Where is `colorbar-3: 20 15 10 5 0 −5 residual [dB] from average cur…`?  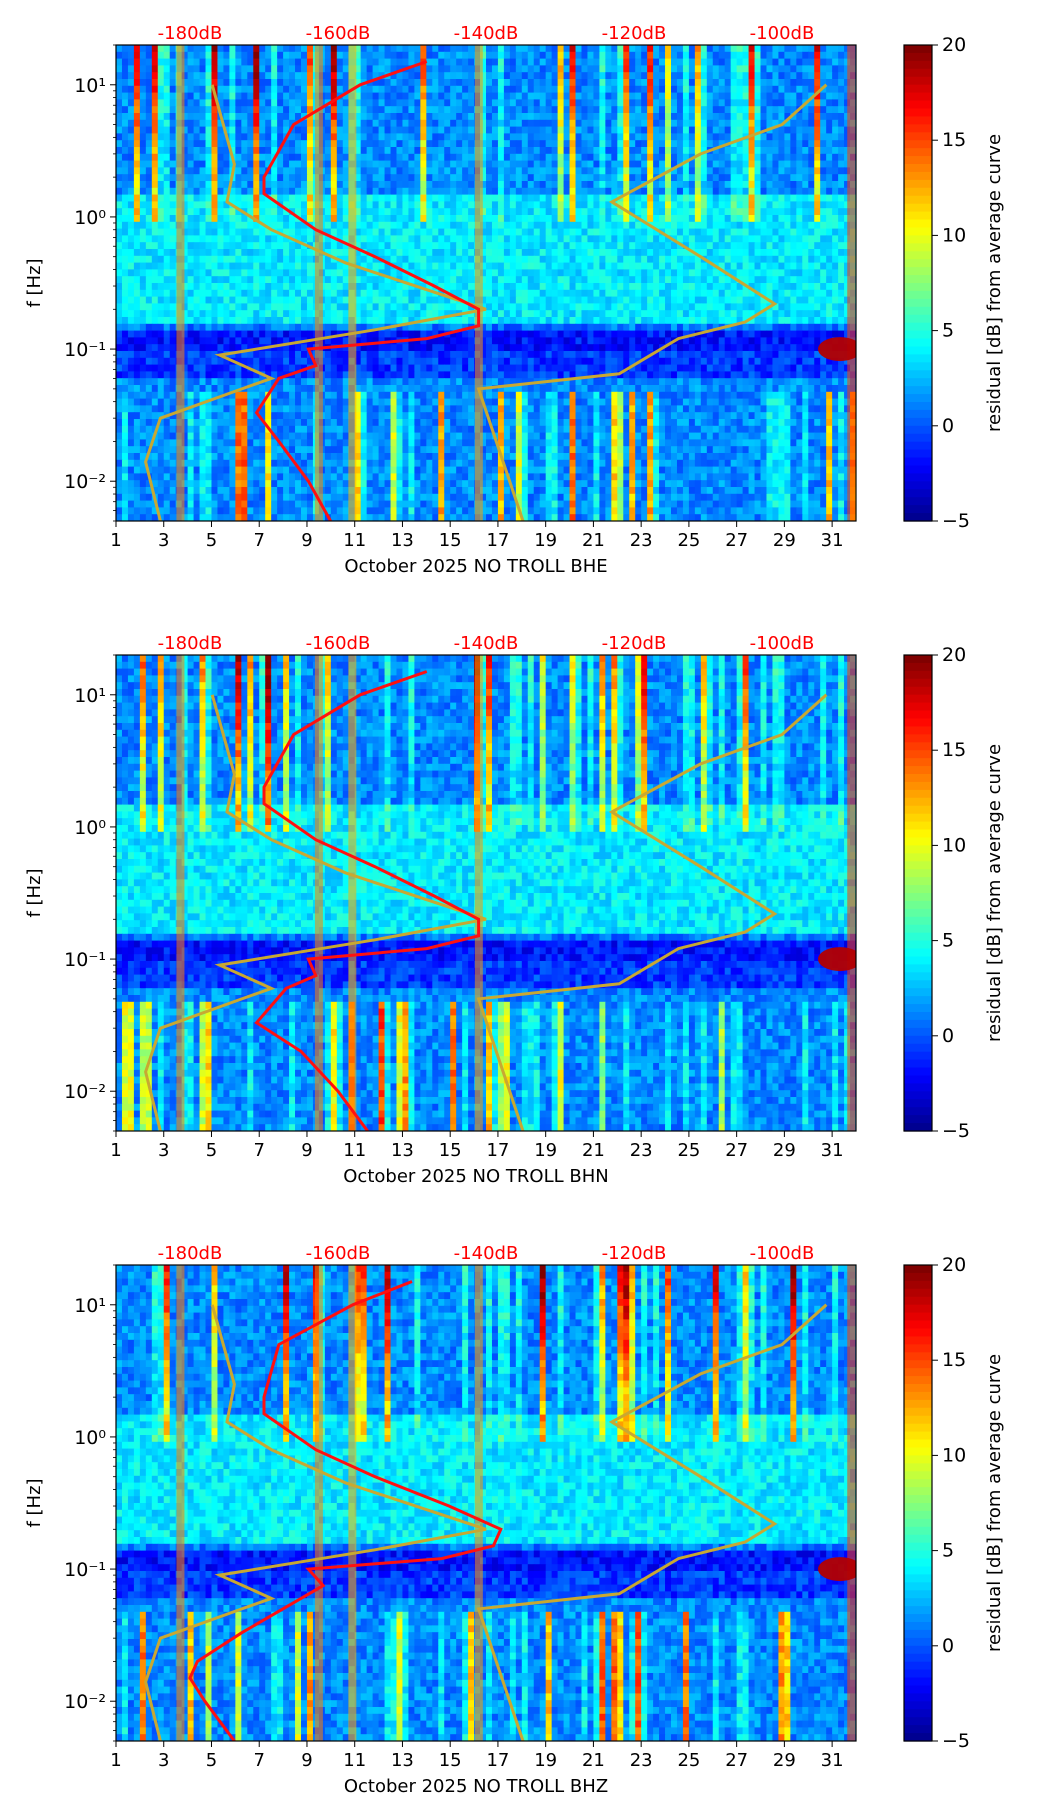
colorbar-3: 20 15 10 5 0 −5 residual [dB] from average cur… is located at coordinates (954, 1503).